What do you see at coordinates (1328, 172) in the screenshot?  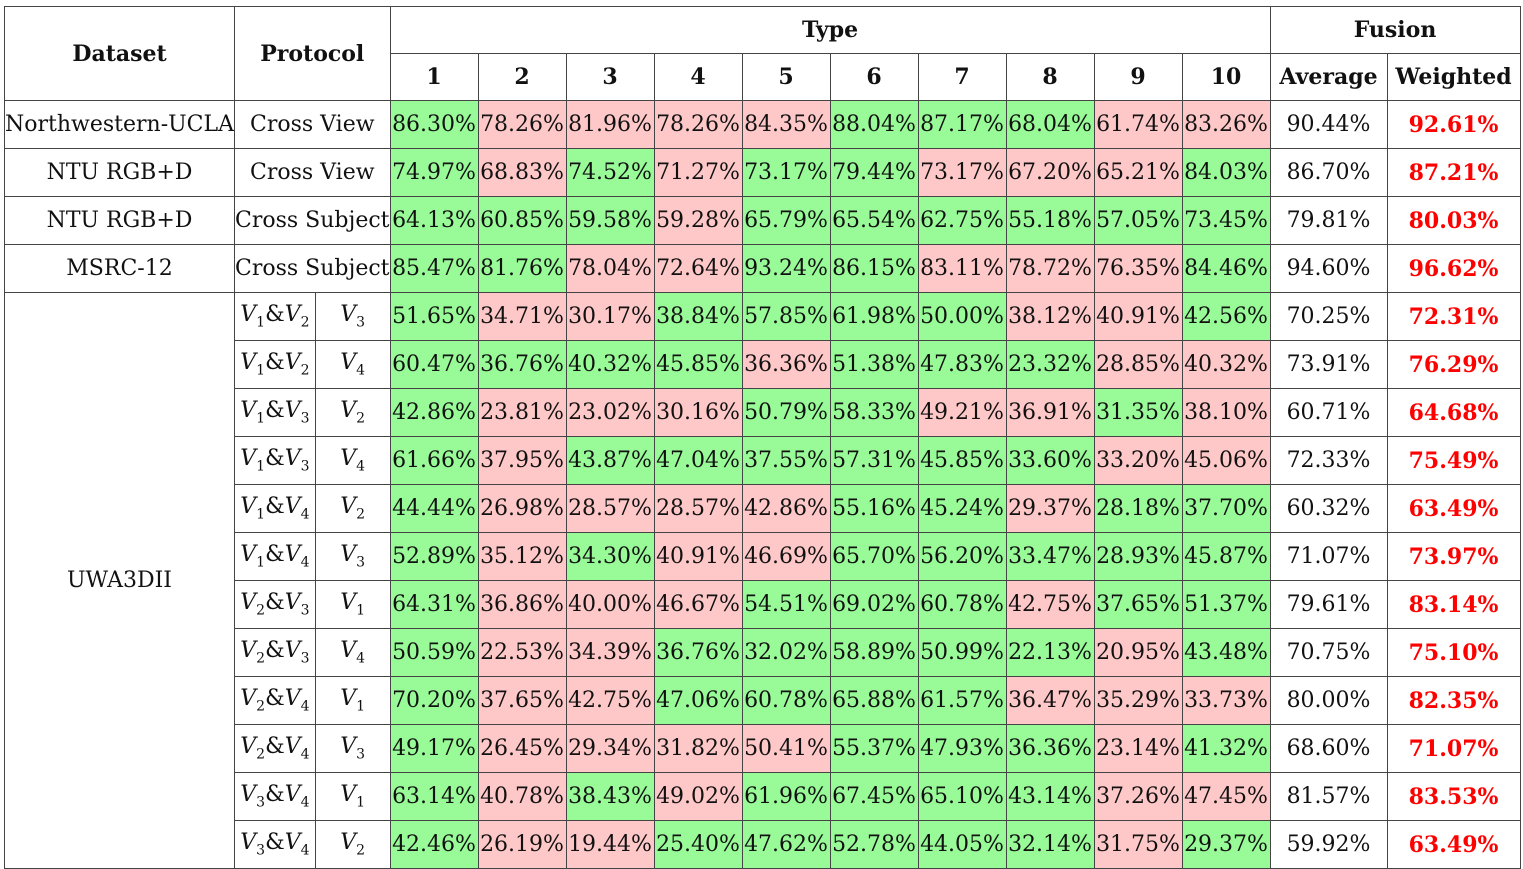 I see `average-cell: 86.70%` at bounding box center [1328, 172].